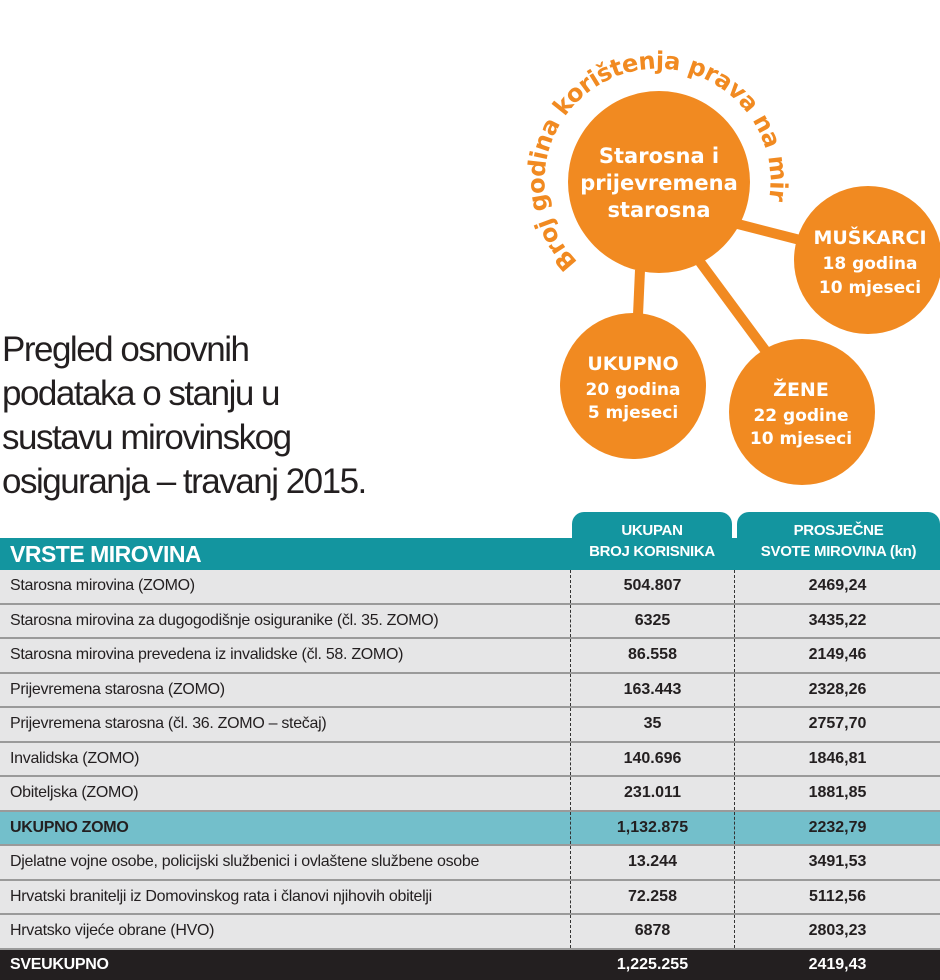 This screenshot has width=940, height=980. What do you see at coordinates (652, 931) in the screenshot?
I see `row-users: 6878` at bounding box center [652, 931].